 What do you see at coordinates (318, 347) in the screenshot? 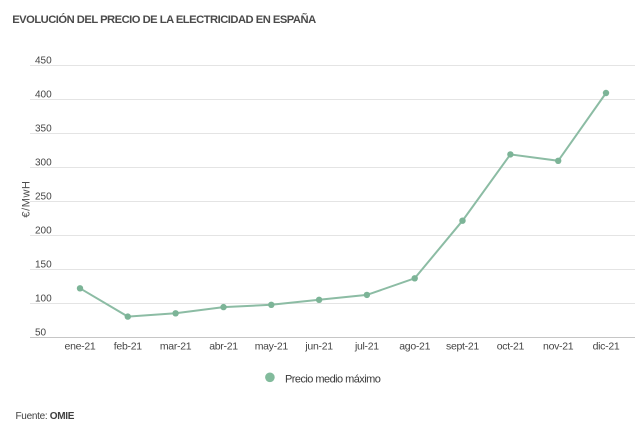
I see `svg-text: jun-21` at bounding box center [318, 347].